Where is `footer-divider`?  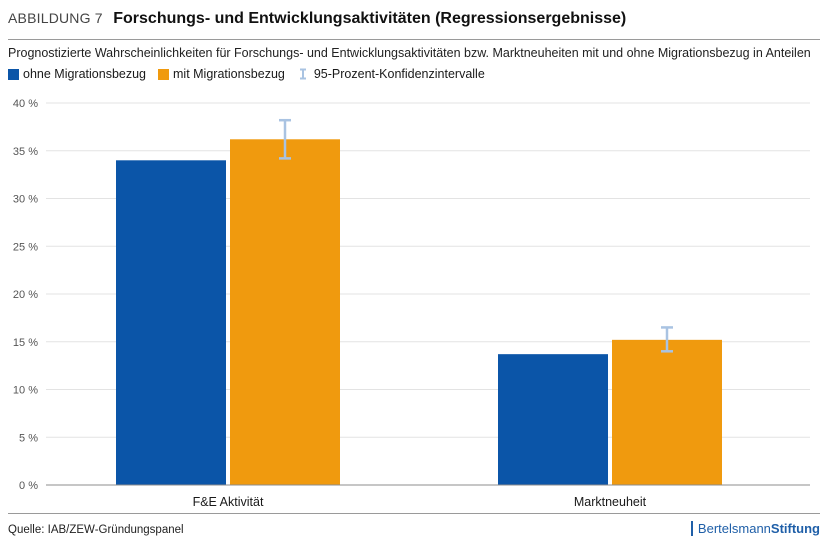 footer-divider is located at coordinates (414, 513).